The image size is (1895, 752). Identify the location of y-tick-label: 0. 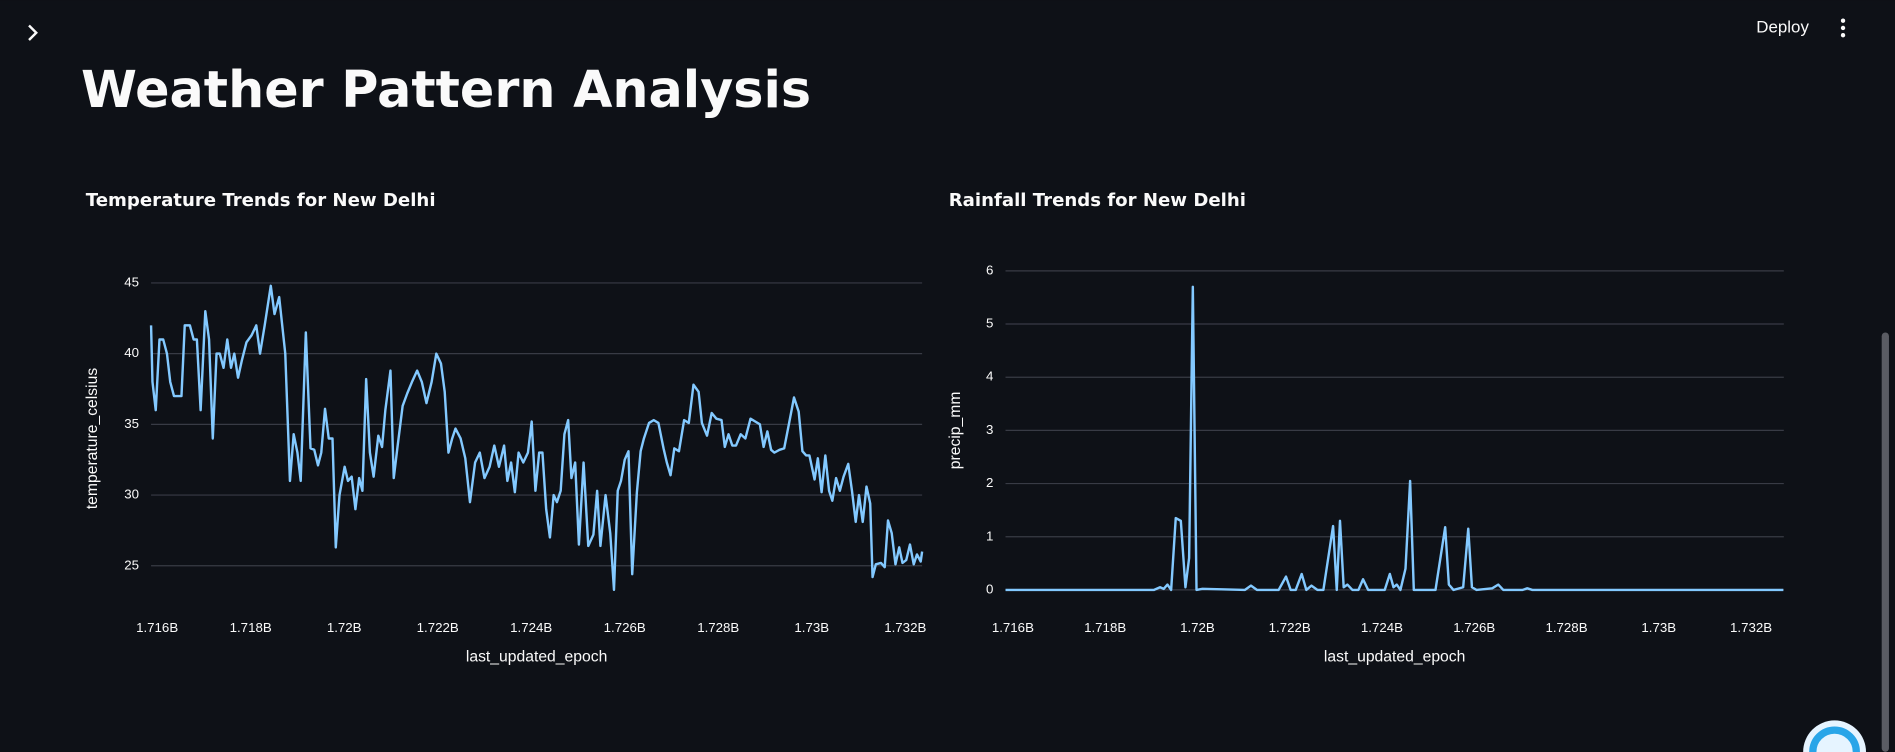
(989, 588).